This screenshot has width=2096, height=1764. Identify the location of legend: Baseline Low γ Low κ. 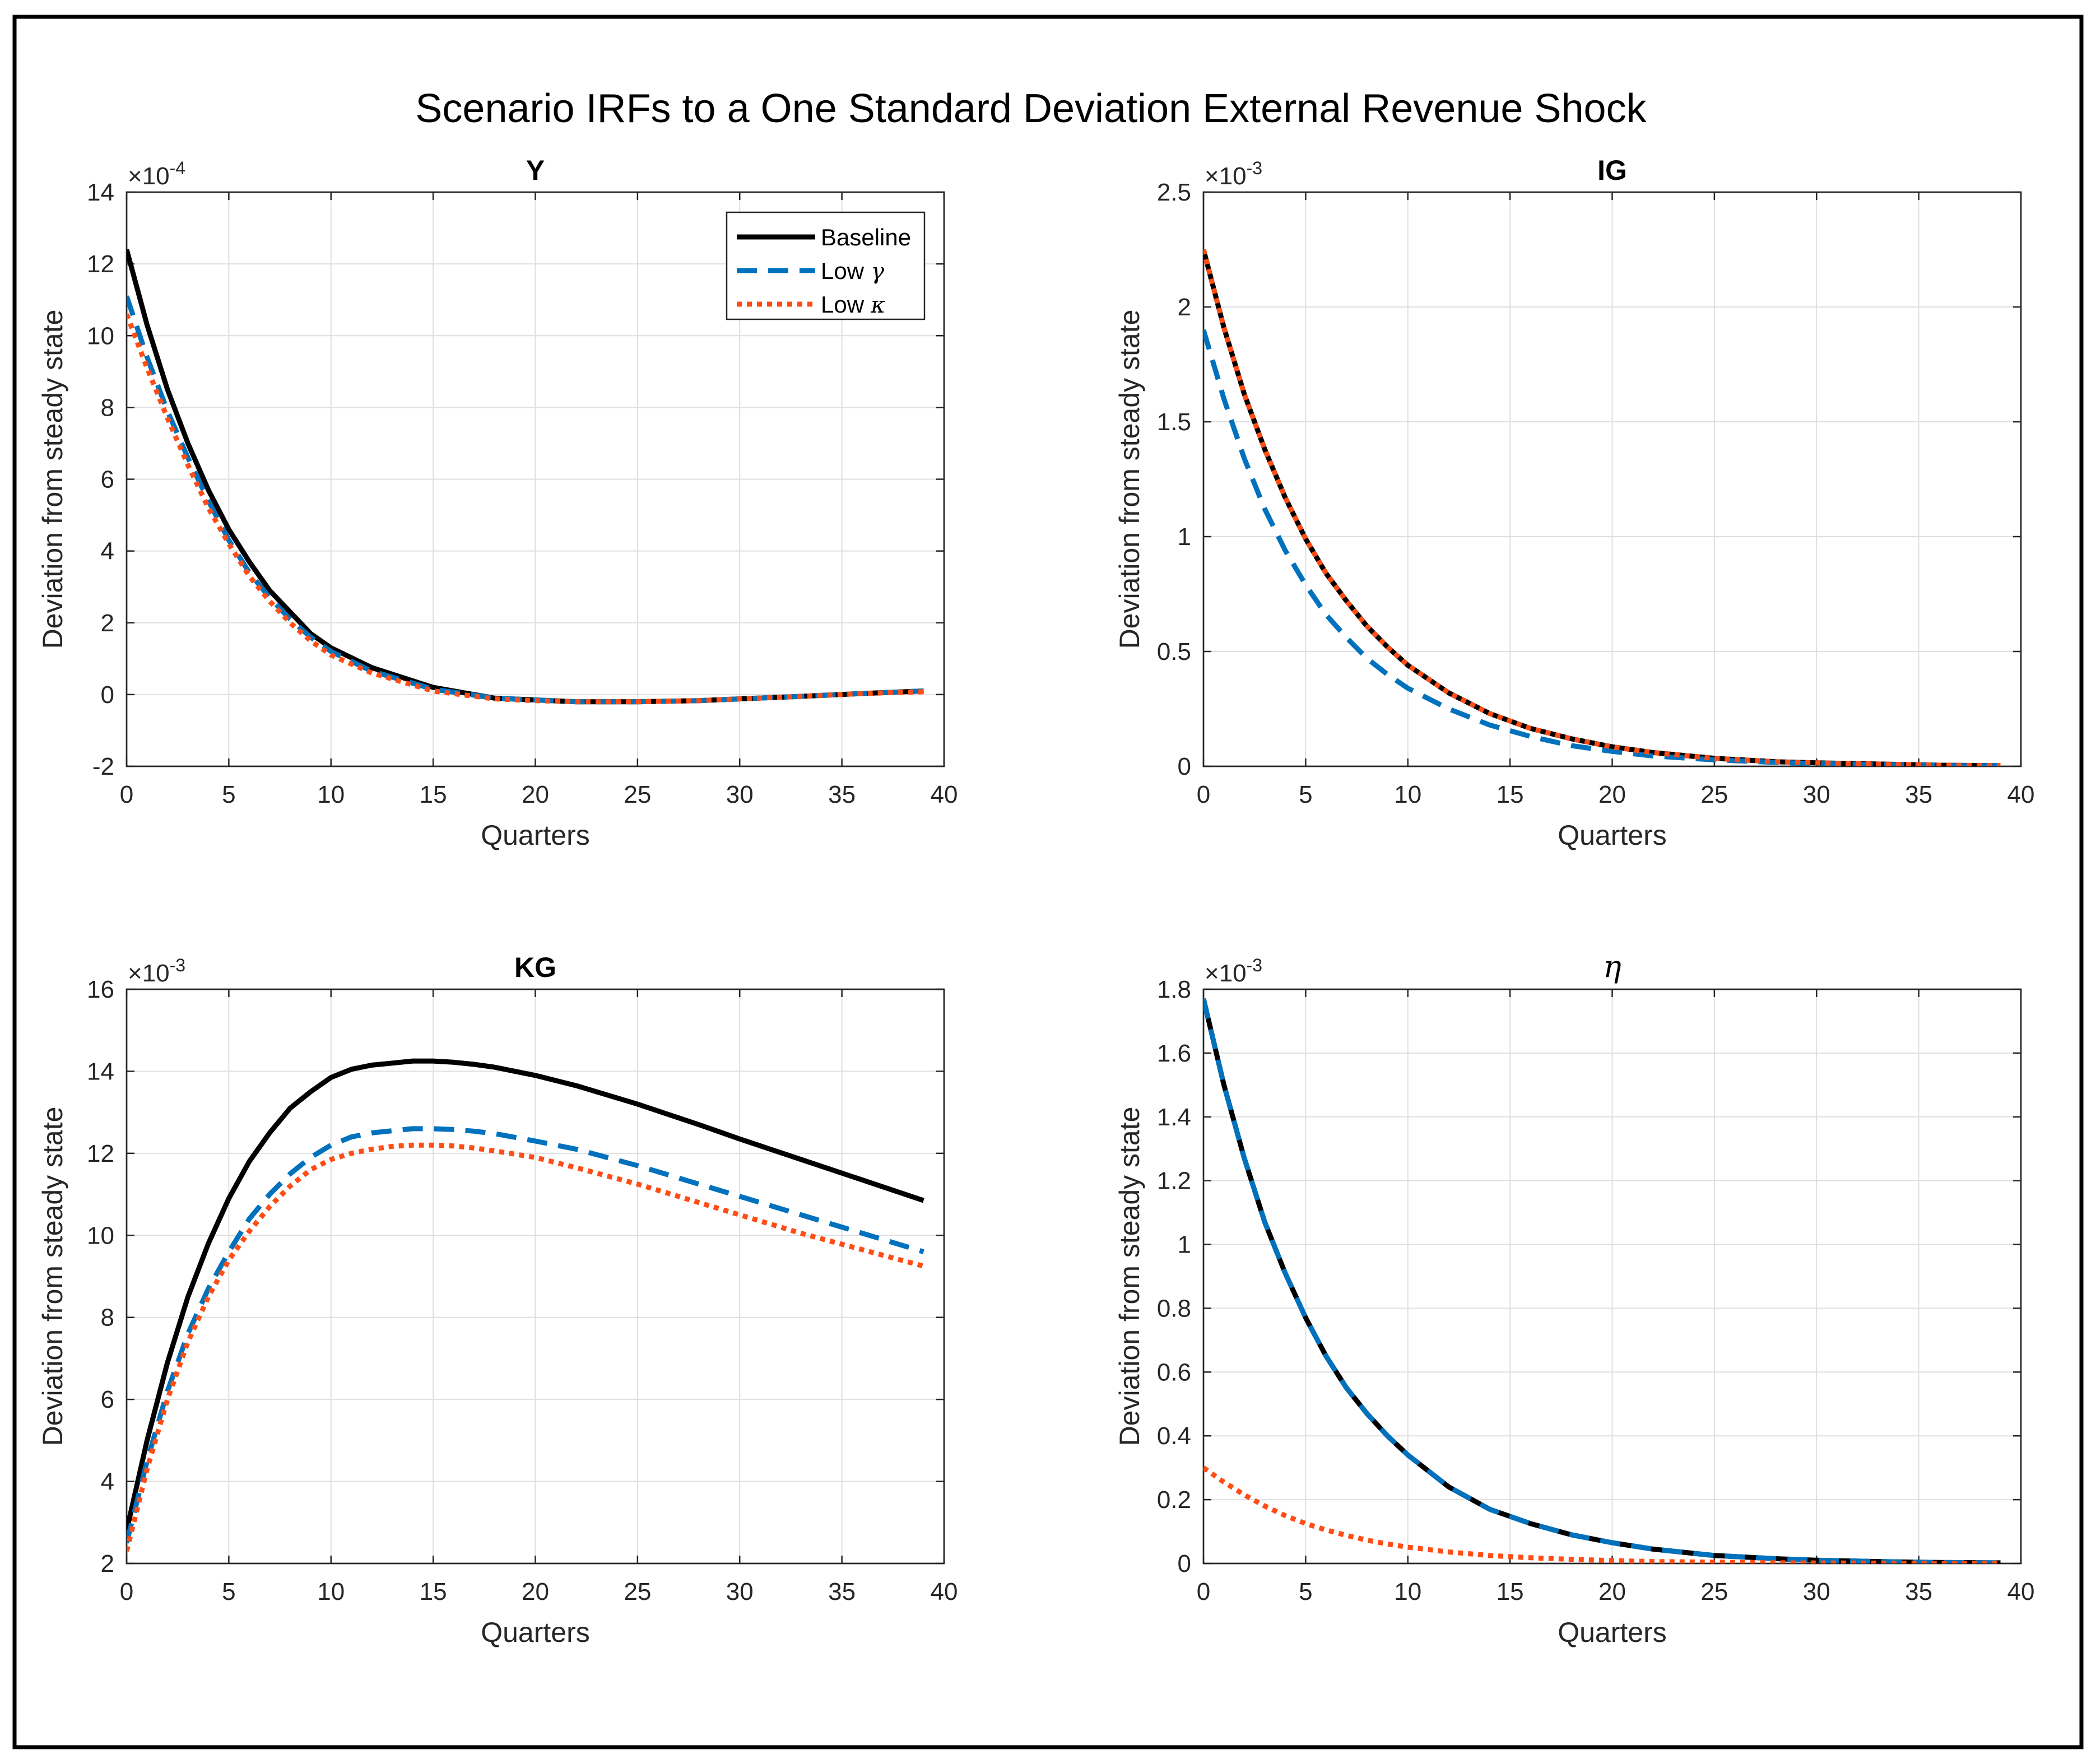
(826, 265).